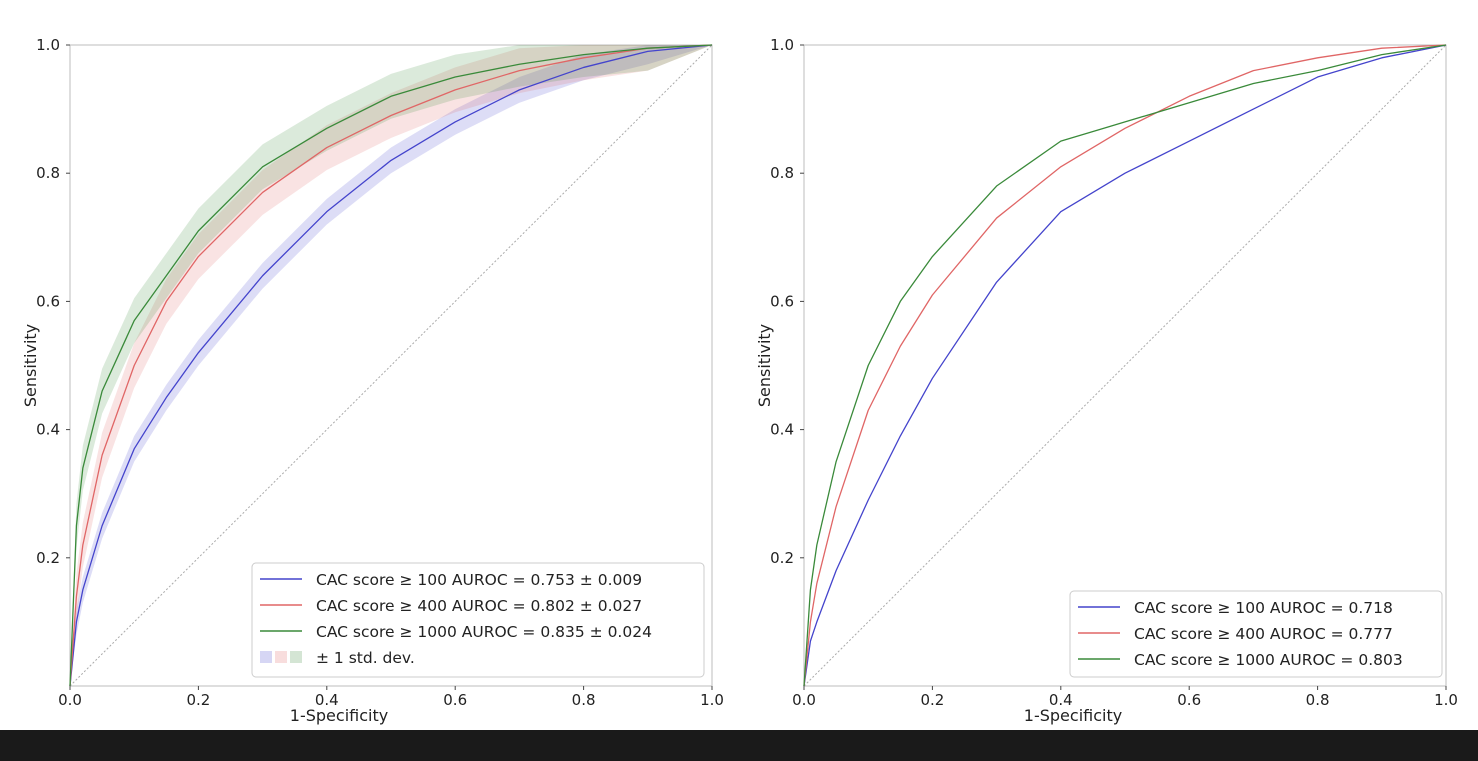 The image size is (1478, 761). Describe the element at coordinates (1263, 608) in the screenshot. I see `legend-label: CAC score ≥ 100 AUROC = 0.718` at that location.